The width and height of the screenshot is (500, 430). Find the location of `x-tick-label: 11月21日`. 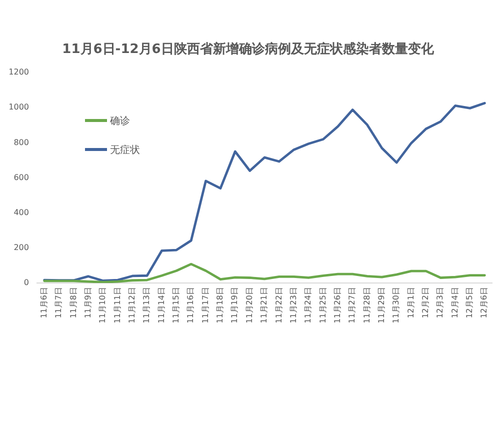

x-tick-label: 11月21日 is located at coordinates (264, 305).